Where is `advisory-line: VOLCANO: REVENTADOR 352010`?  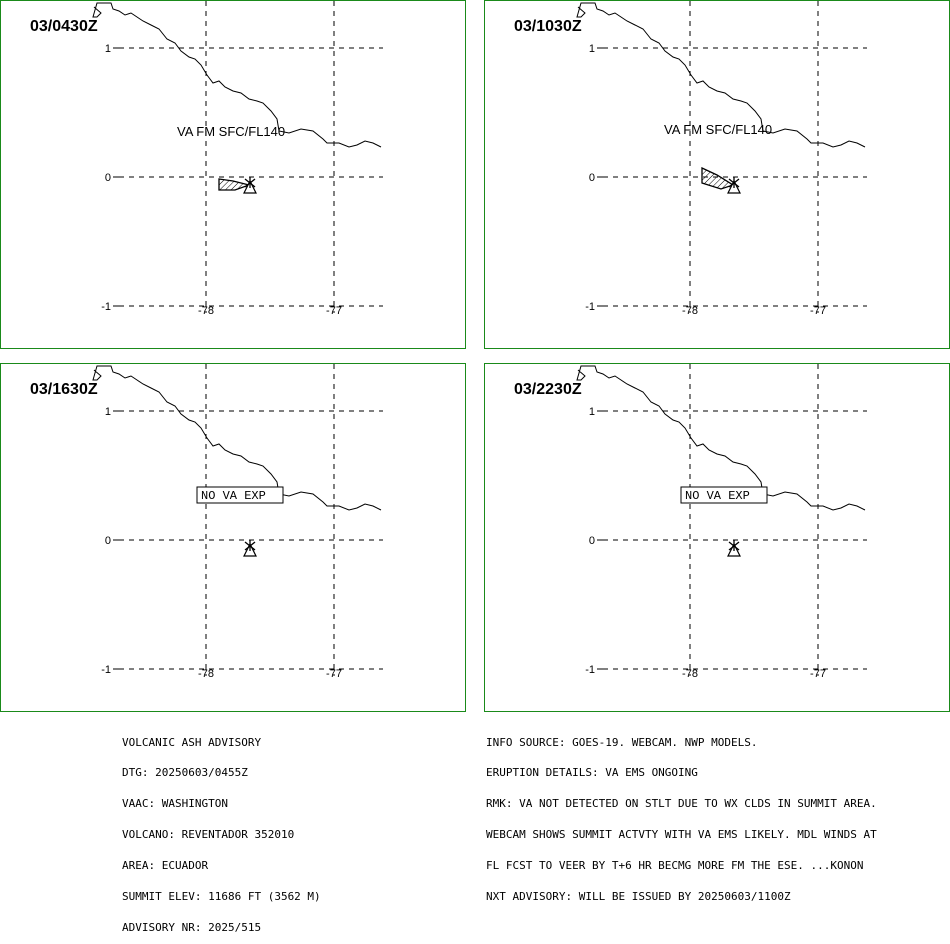
advisory-line: VOLCANO: REVENTADOR 352010 is located at coordinates (208, 835).